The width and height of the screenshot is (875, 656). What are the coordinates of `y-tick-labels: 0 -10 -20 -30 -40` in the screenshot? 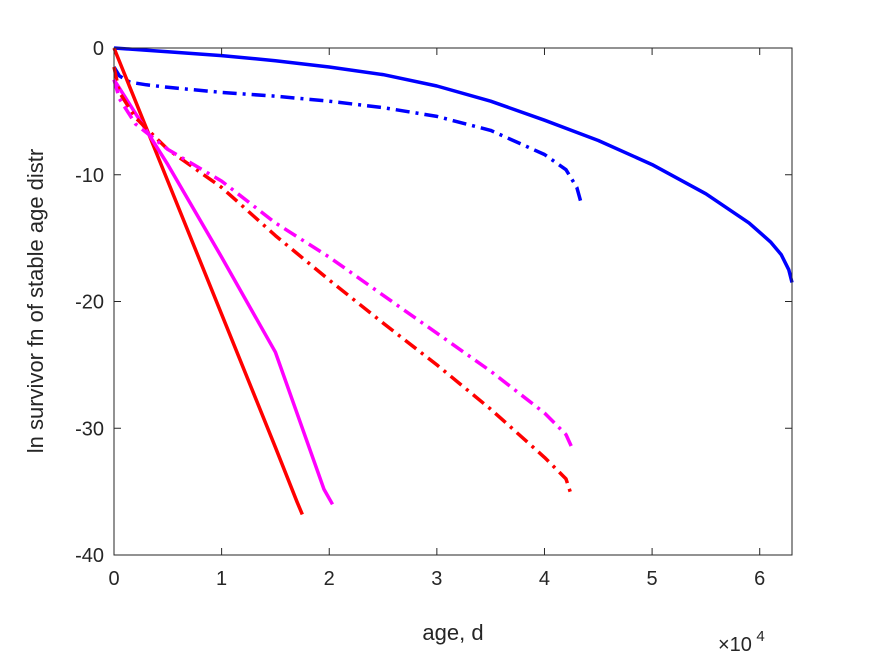 It's located at (89, 302).